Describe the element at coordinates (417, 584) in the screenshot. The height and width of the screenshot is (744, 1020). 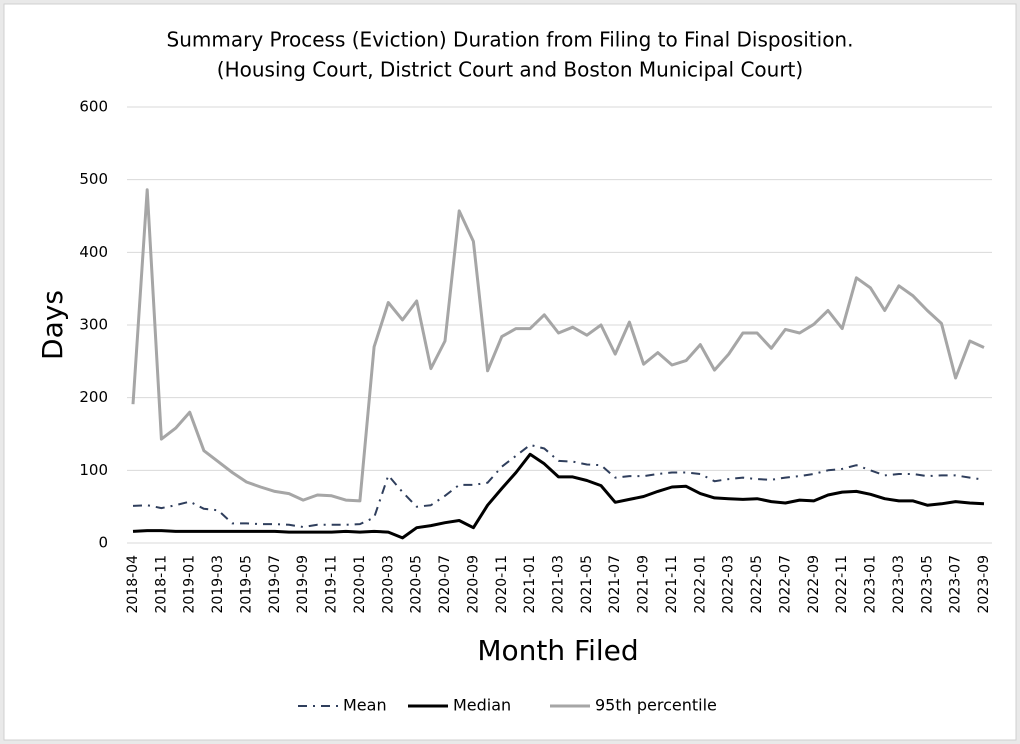
I see `x-tick-label: 2020-05` at that location.